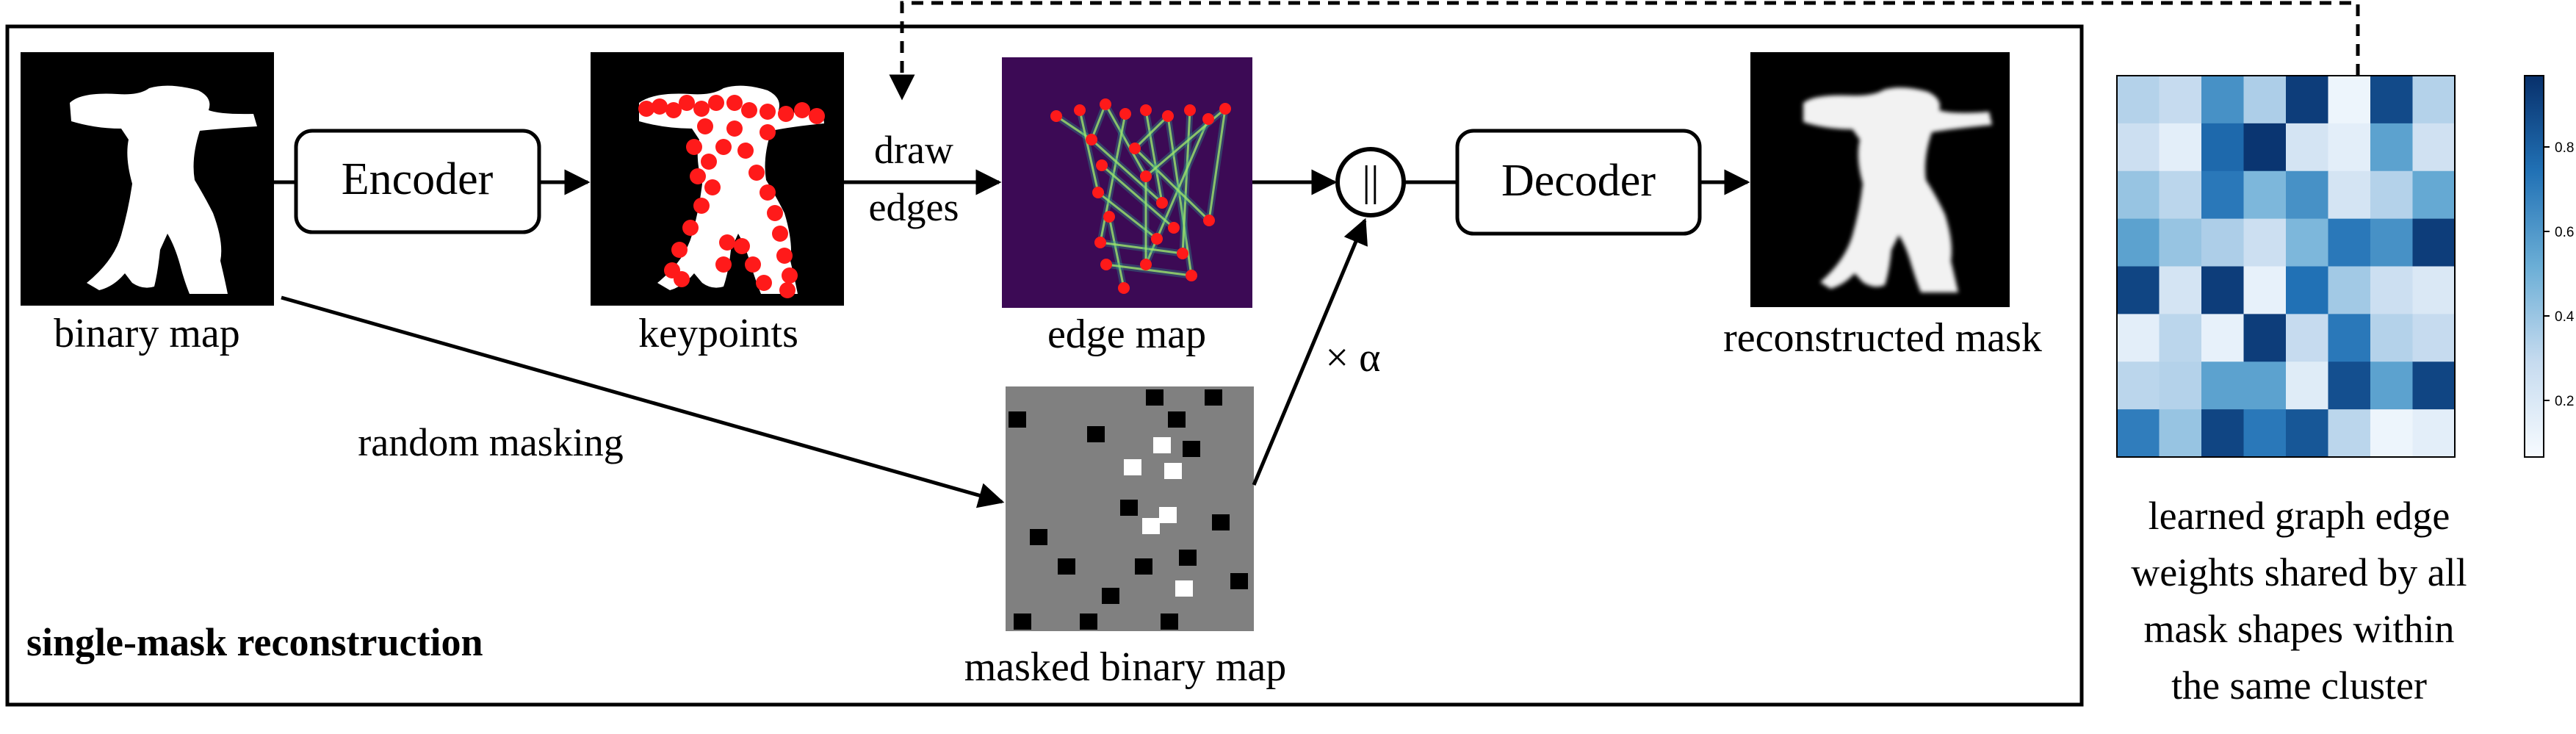 The image size is (2576, 734). What do you see at coordinates (1126, 334) in the screenshot?
I see `edge-map-label: edge map` at bounding box center [1126, 334].